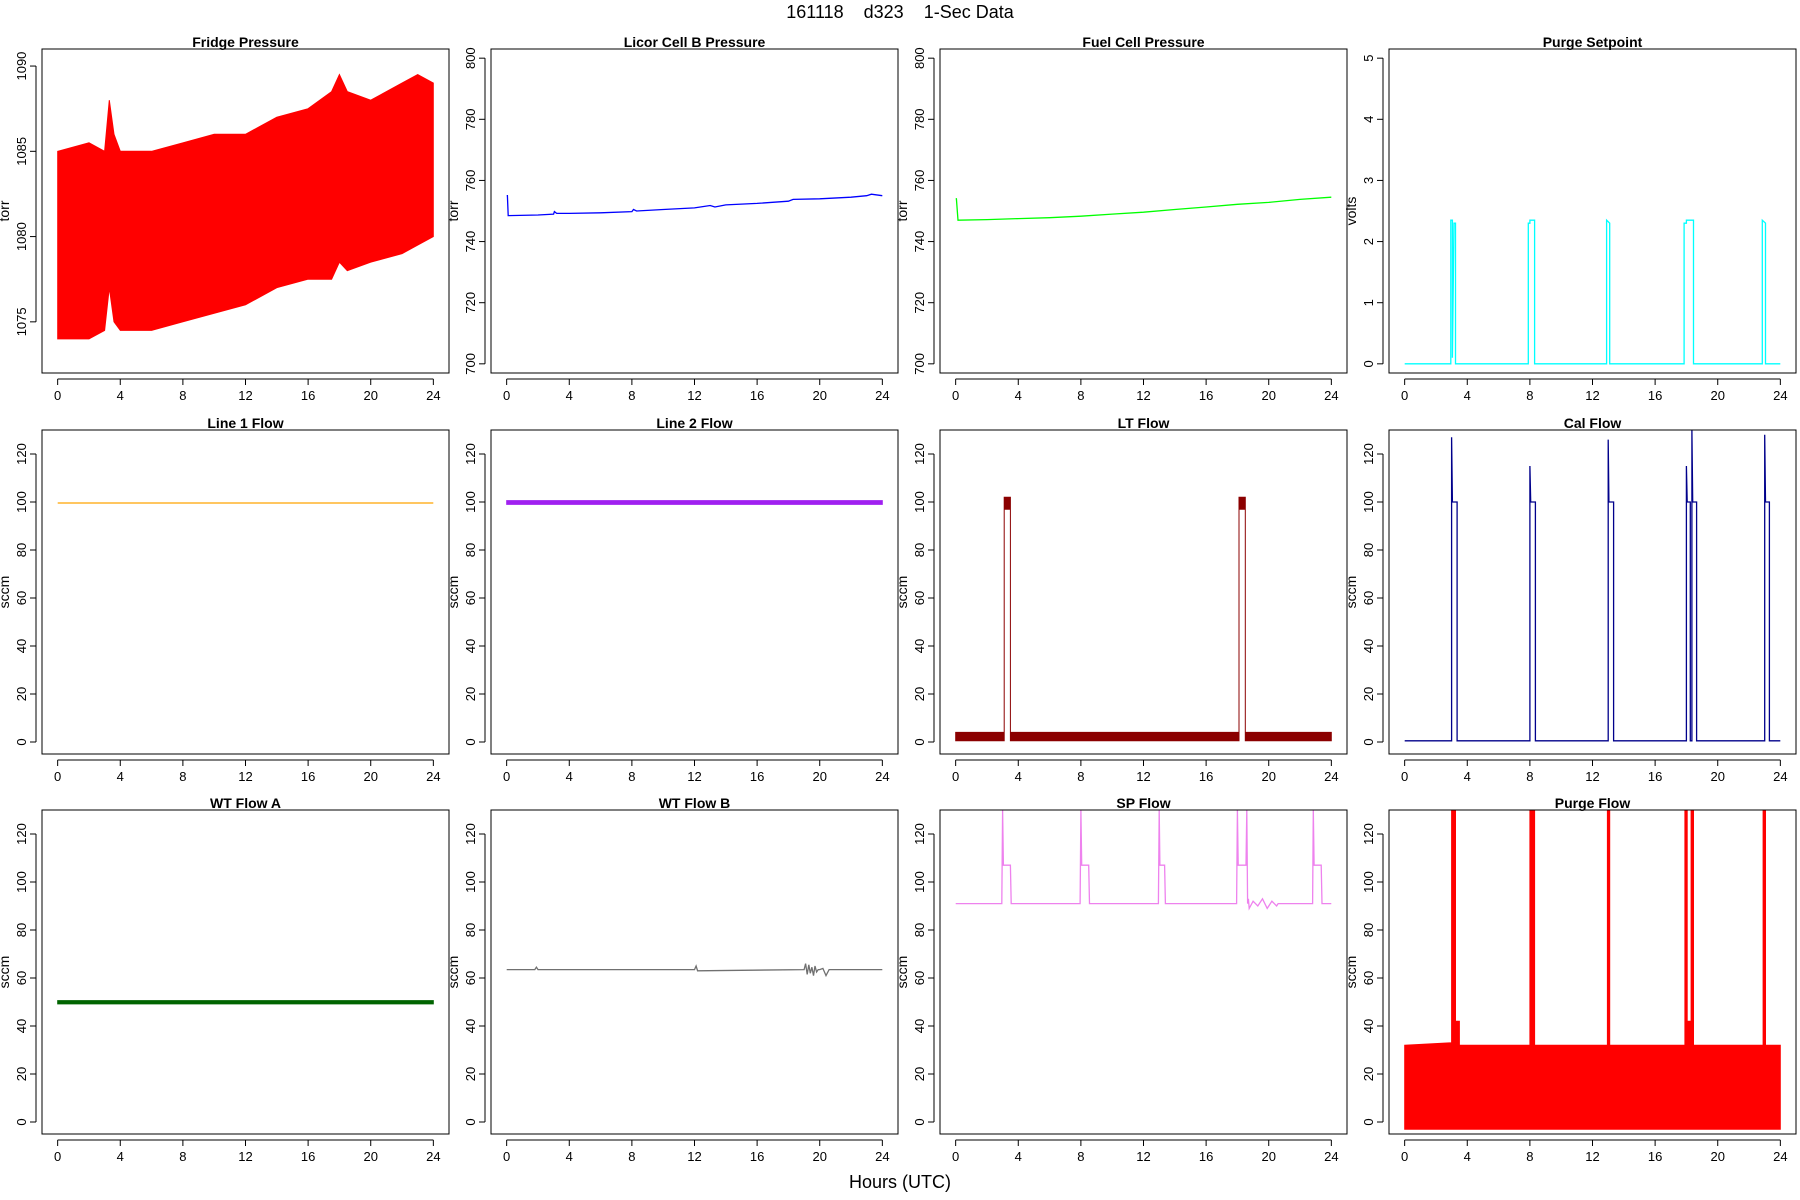 Image resolution: width=1800 pixels, height=1200 pixels. I want to click on panel-10: SP Flow 0 4 8 12 16 20 24 0 20 40 60 80 100 120 sccm, so click(1121, 979).